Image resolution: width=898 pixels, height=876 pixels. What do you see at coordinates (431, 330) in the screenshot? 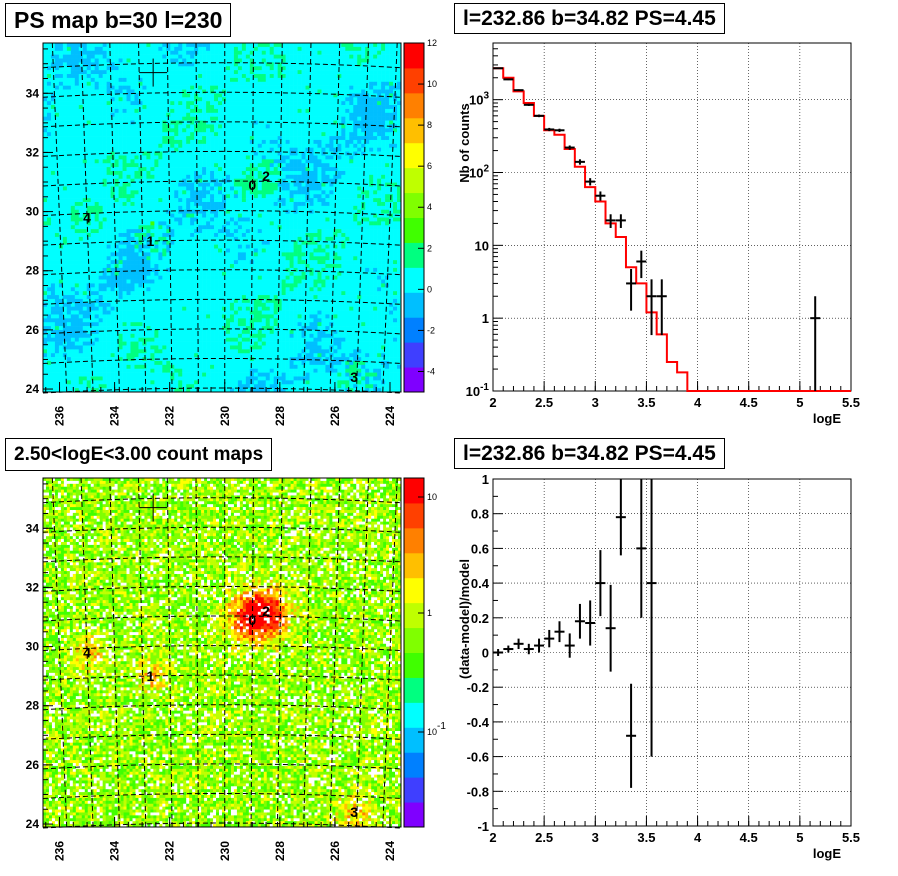
I see `colorbar-label: -2` at bounding box center [431, 330].